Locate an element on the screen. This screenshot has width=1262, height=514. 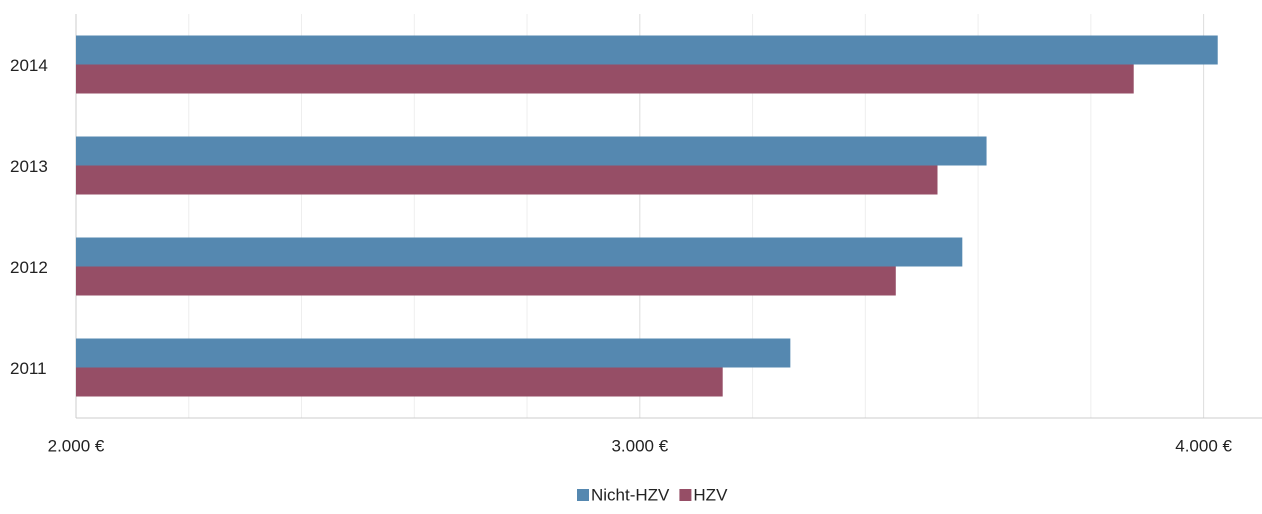
y-tick-label: 2012 is located at coordinates (29, 267).